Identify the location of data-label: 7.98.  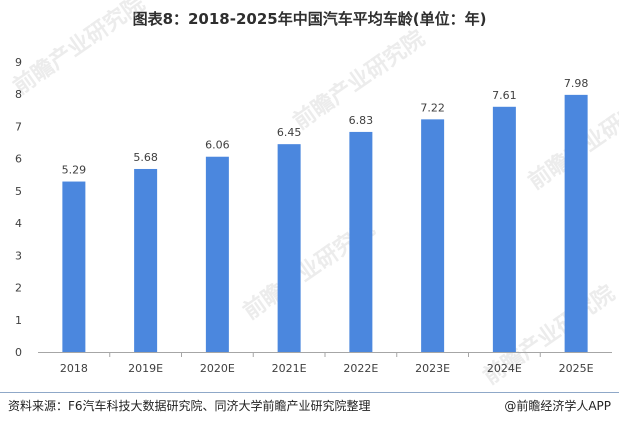
(576, 83).